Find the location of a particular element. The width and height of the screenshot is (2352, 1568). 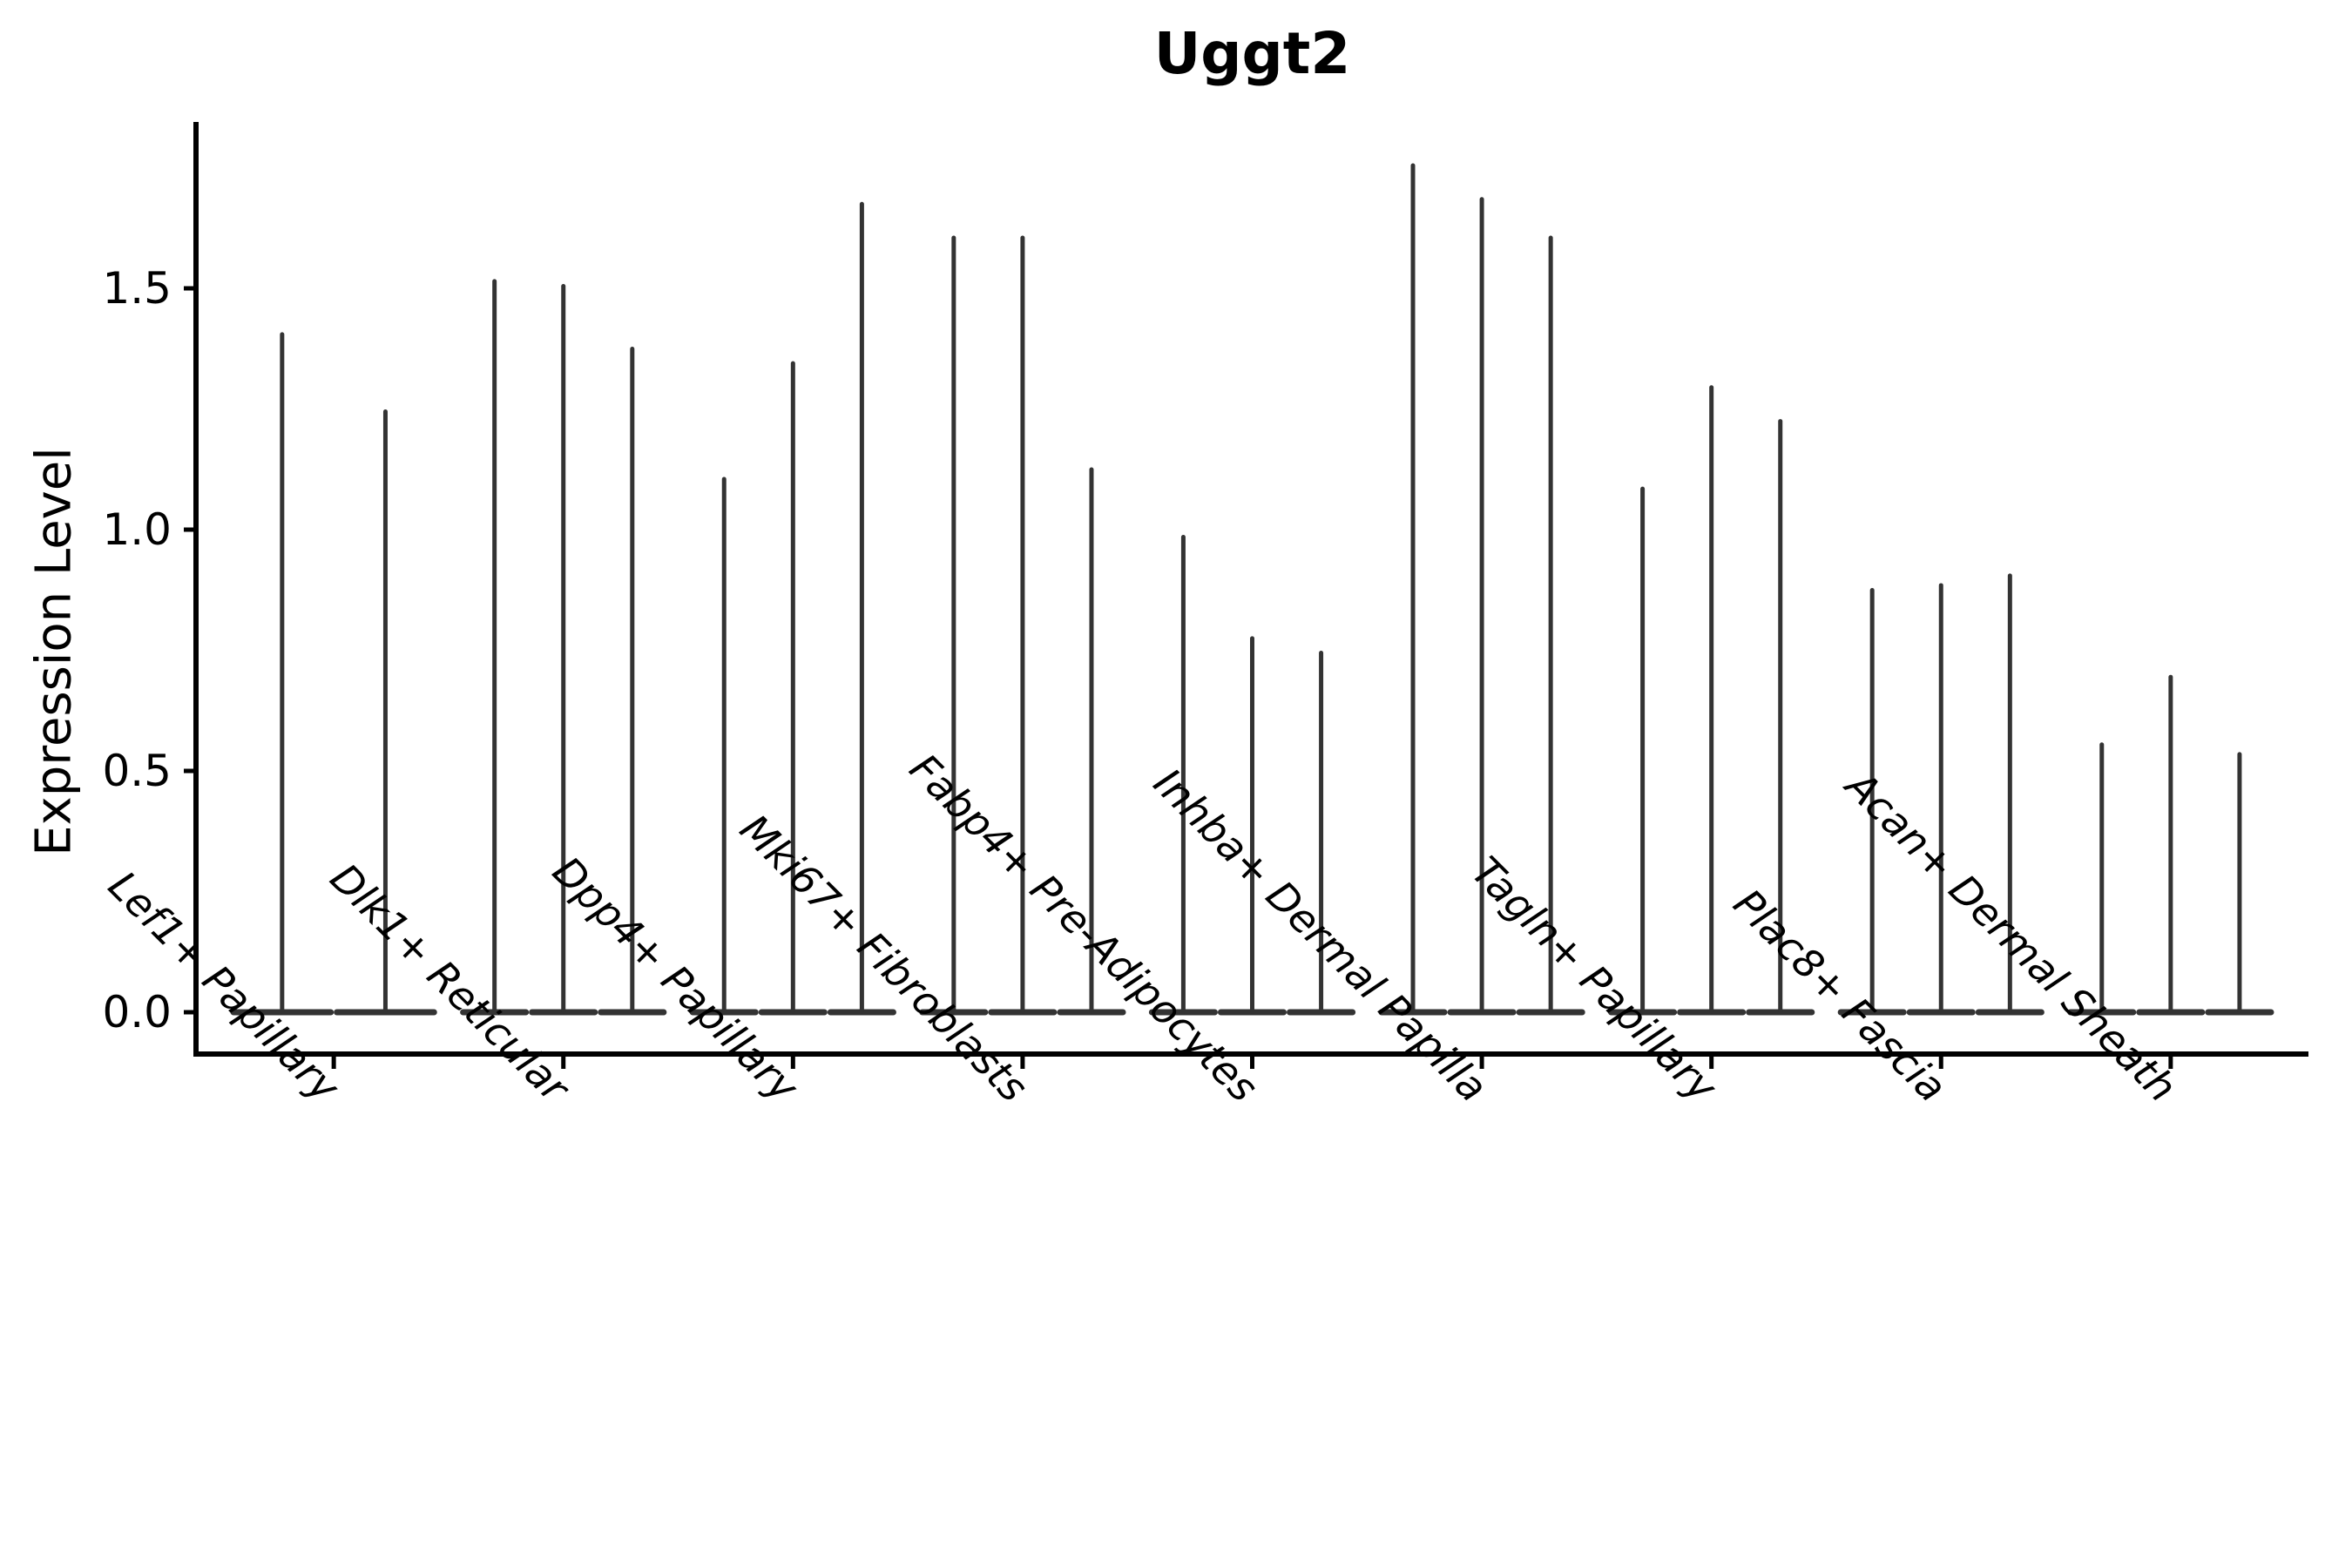

y-tick-label: 1.0 is located at coordinates (137, 529).